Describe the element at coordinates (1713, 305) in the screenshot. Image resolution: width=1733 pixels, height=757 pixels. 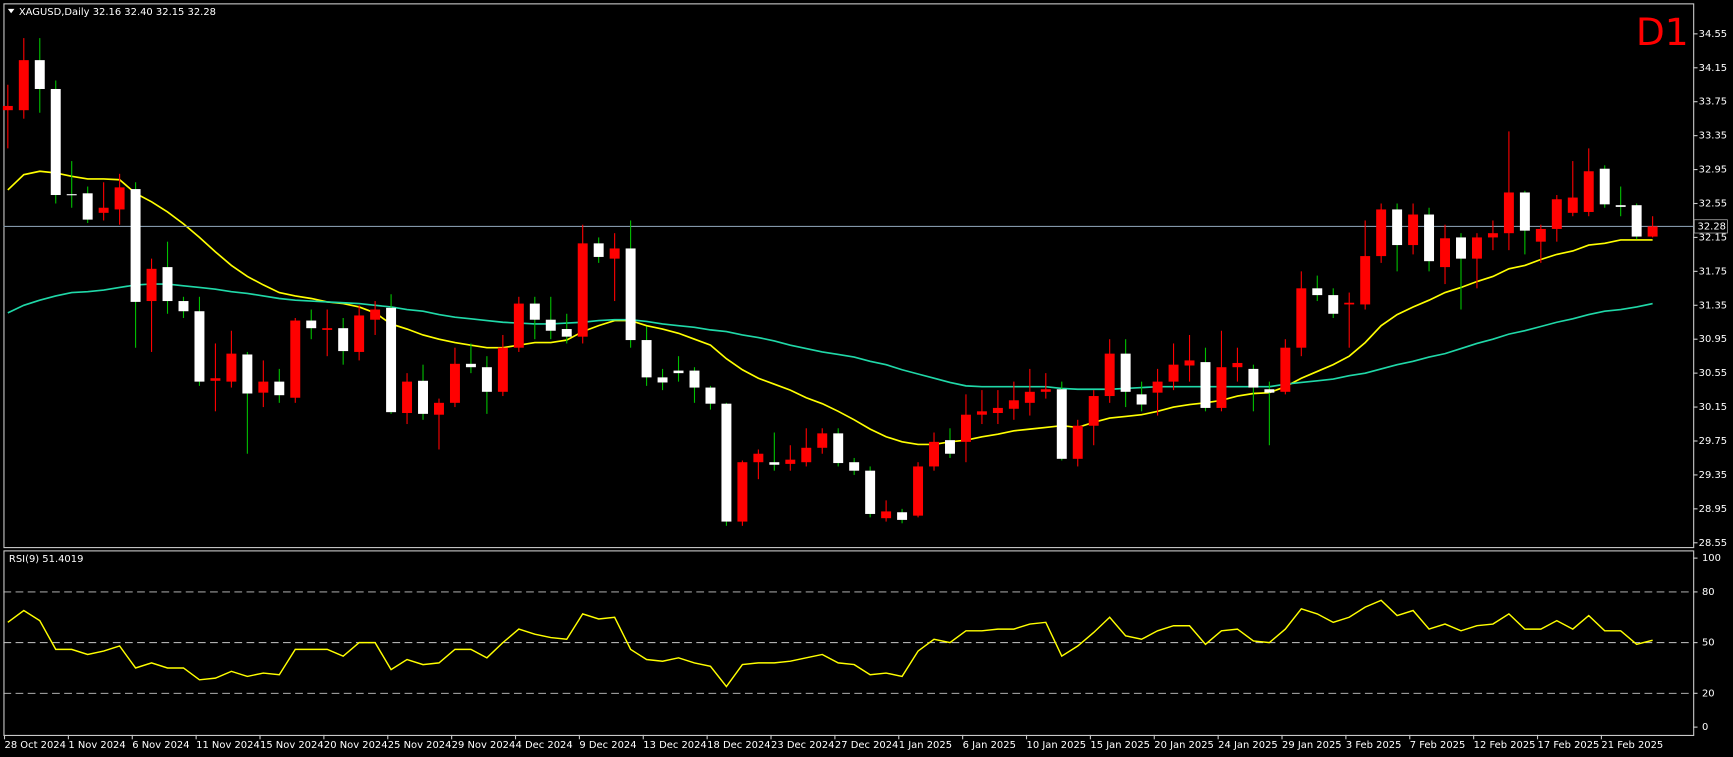
I see `y-tick-label: 31.35` at that location.